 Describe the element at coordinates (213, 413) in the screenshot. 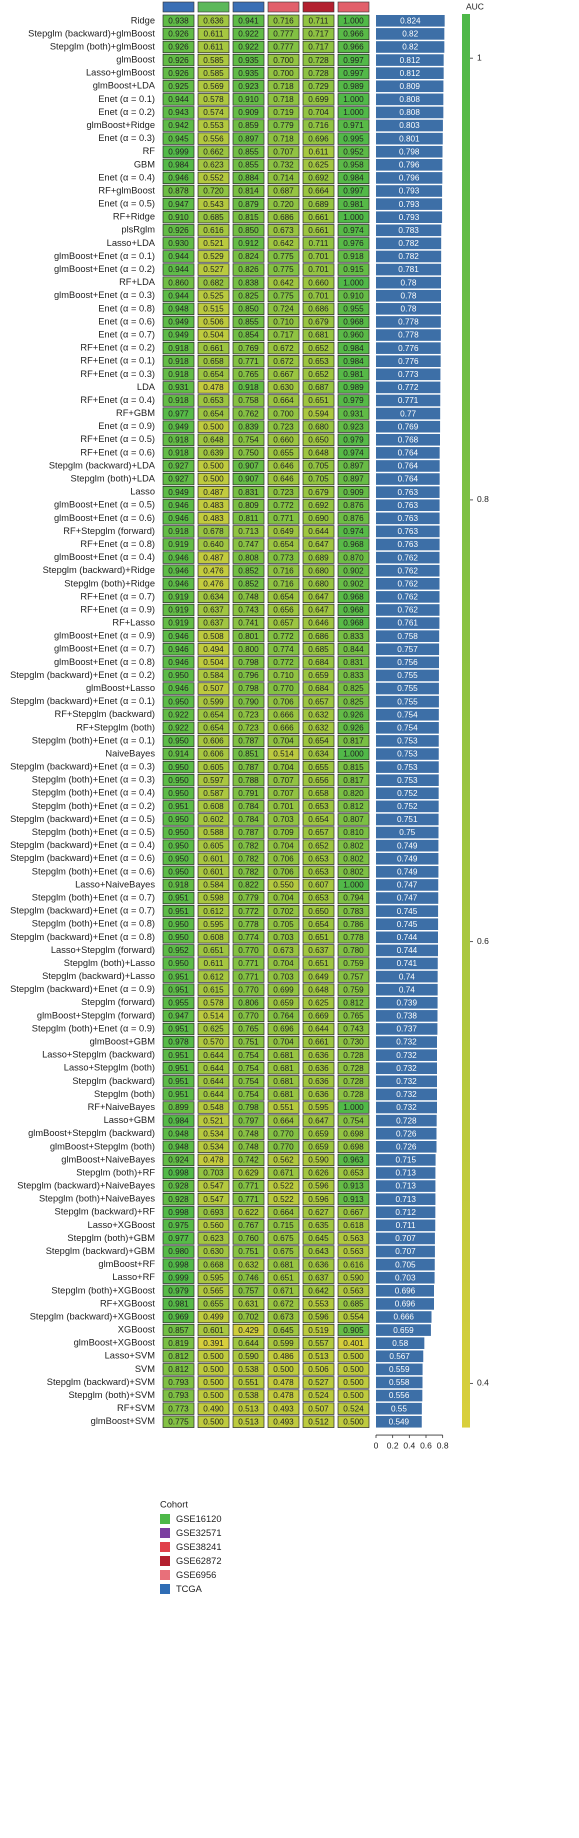

I see `cell-label: 0.654` at that location.